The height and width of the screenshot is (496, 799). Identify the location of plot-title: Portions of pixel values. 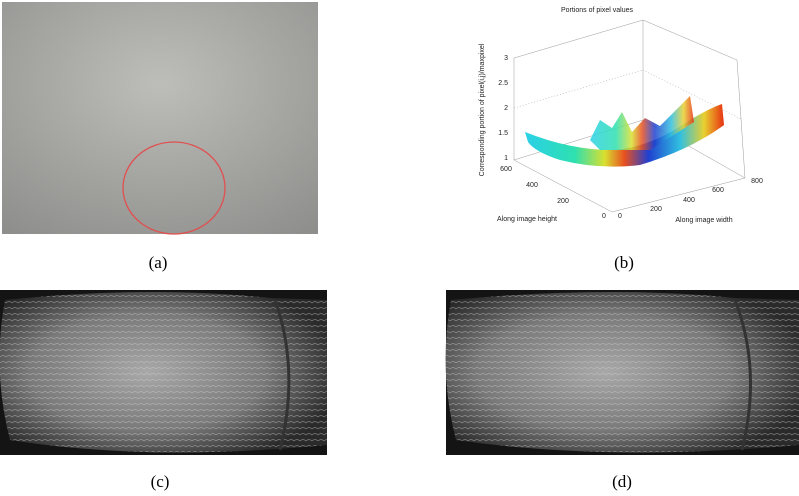
(597, 10).